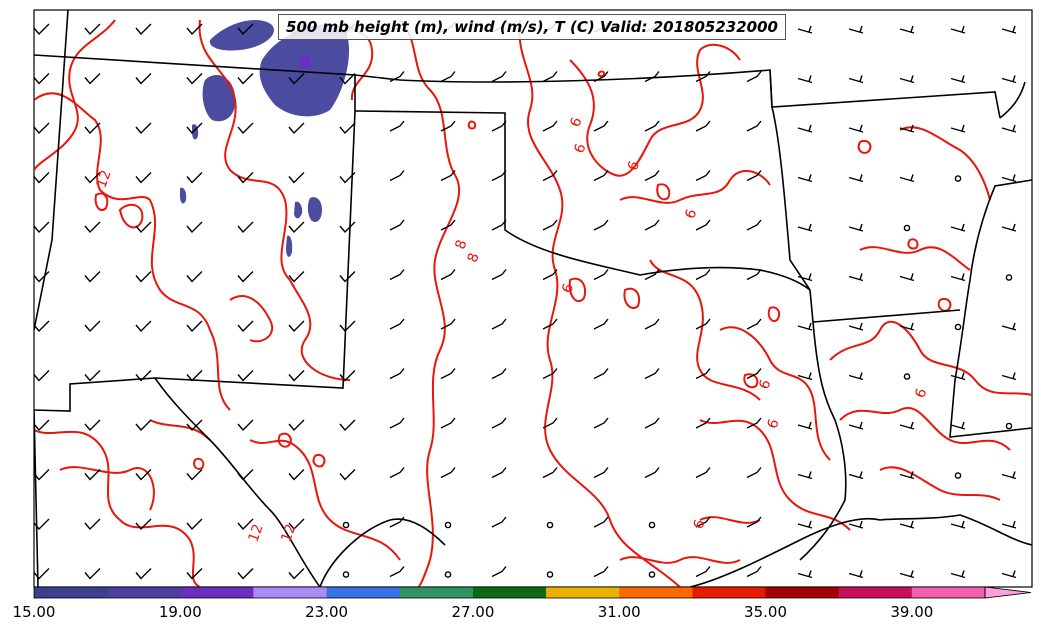 This screenshot has width=1041, height=633. Describe the element at coordinates (327, 612) in the screenshot. I see `colorbar-tick-label: 23.00` at that location.